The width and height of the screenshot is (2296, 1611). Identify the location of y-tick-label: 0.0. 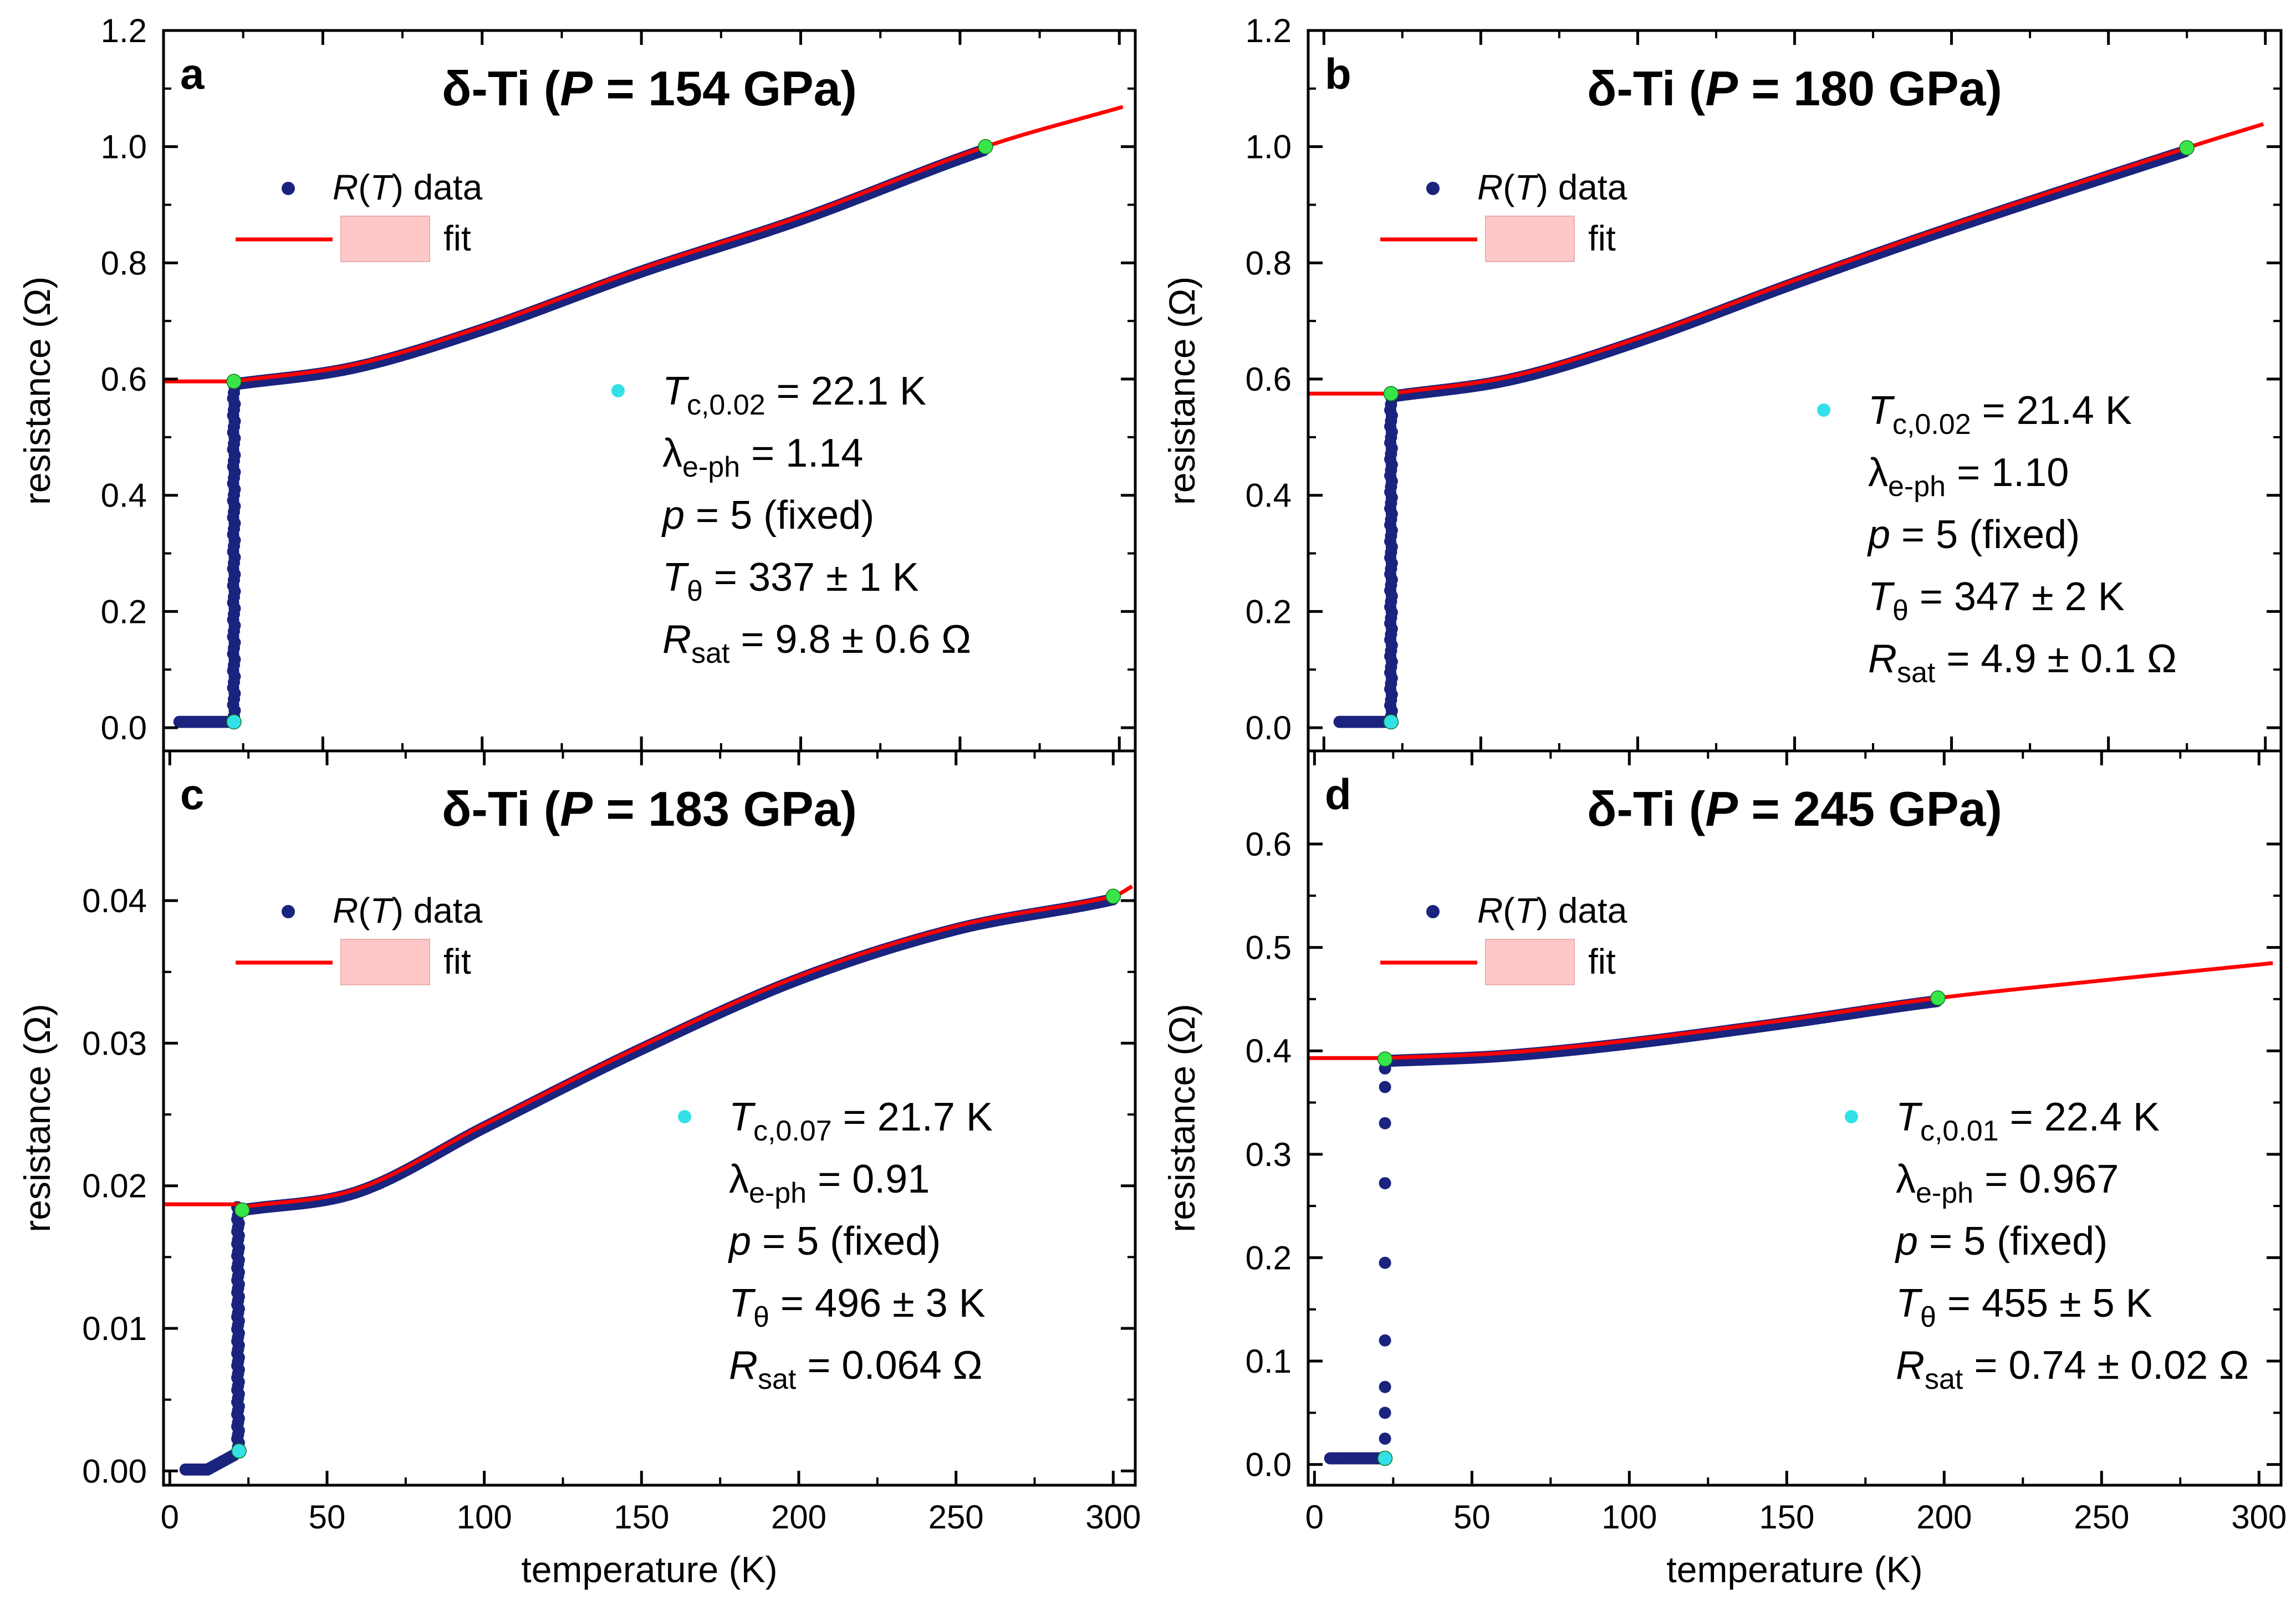
(124, 727).